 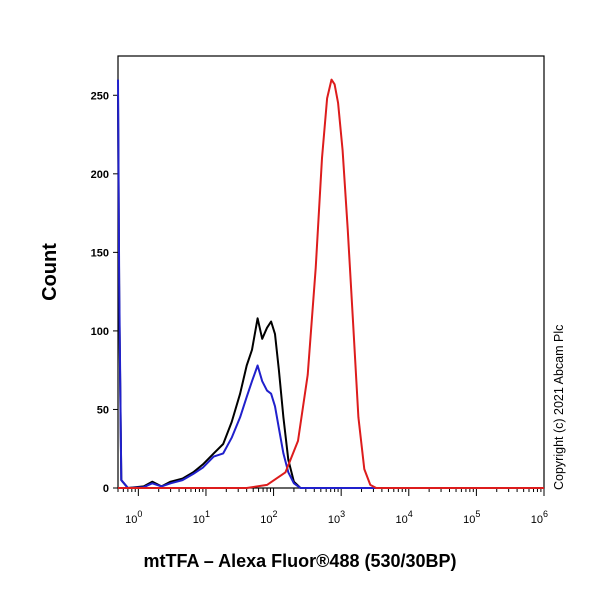 What do you see at coordinates (50, 272) in the screenshot?
I see `y-axis-label: Count` at bounding box center [50, 272].